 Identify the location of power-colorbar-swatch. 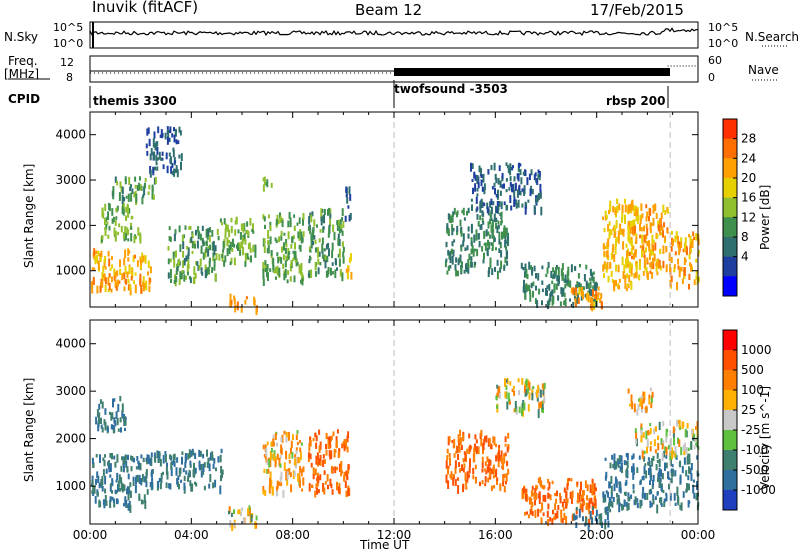
(730, 247).